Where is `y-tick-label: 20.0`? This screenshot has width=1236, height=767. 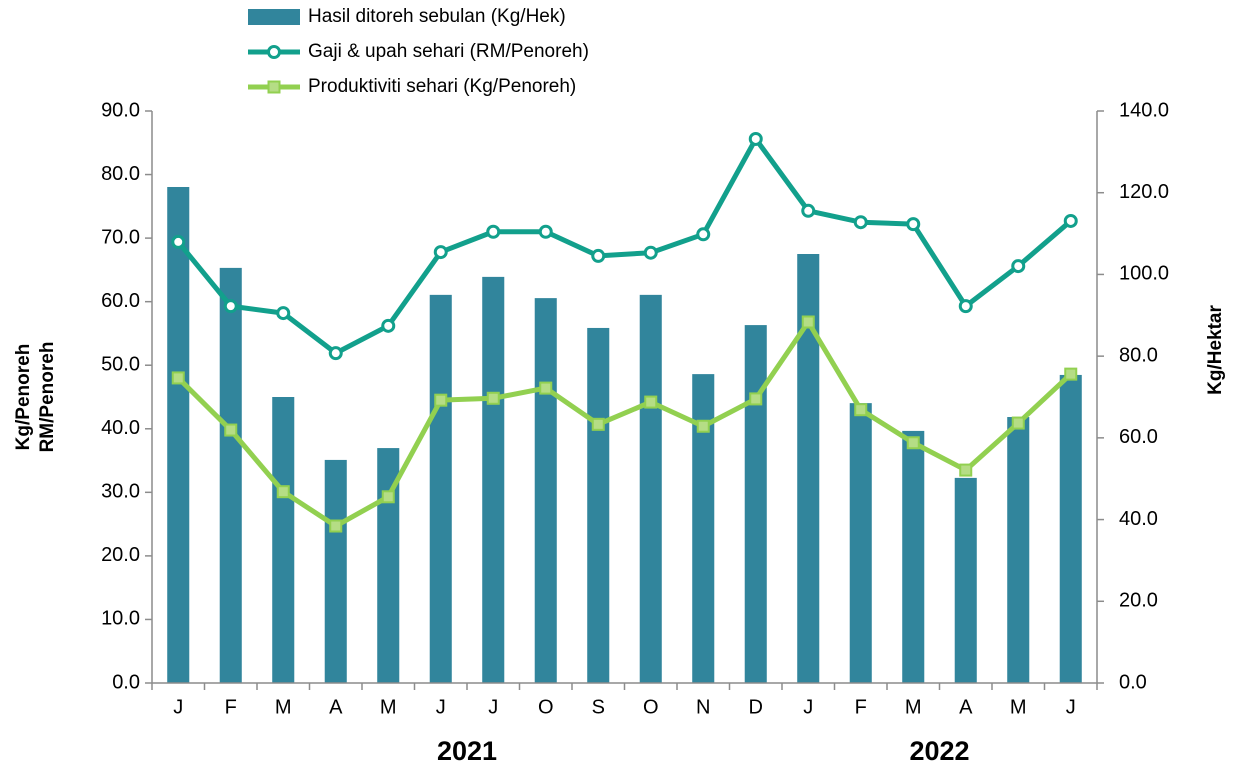 y-tick-label: 20.0 is located at coordinates (120, 555).